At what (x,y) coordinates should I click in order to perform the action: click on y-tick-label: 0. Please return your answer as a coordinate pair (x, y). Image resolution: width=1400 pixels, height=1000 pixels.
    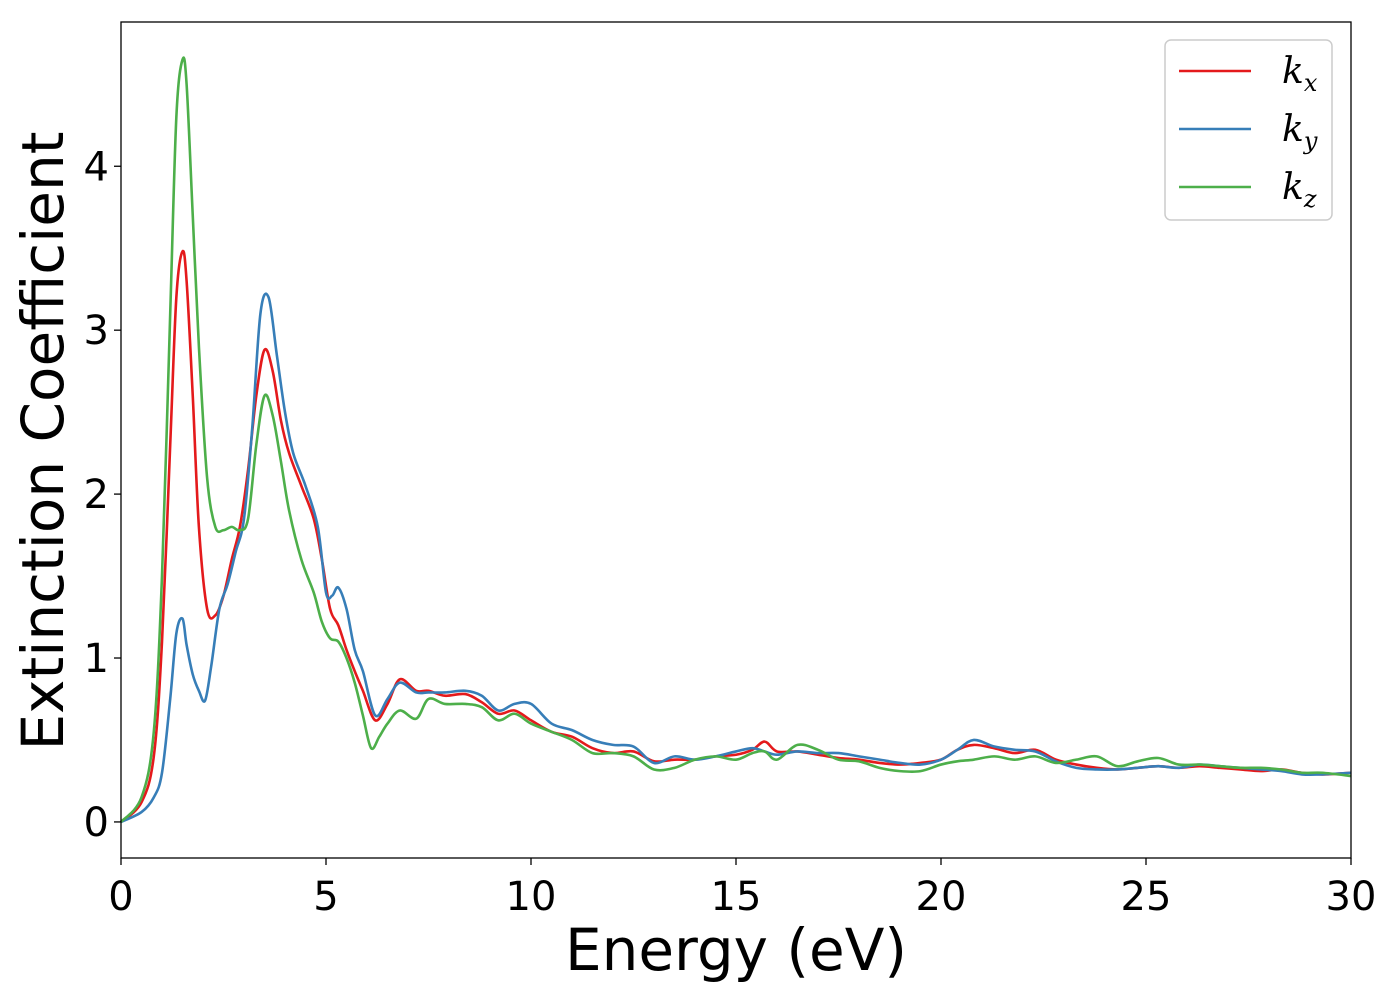
    Looking at the image, I should click on (96, 823).